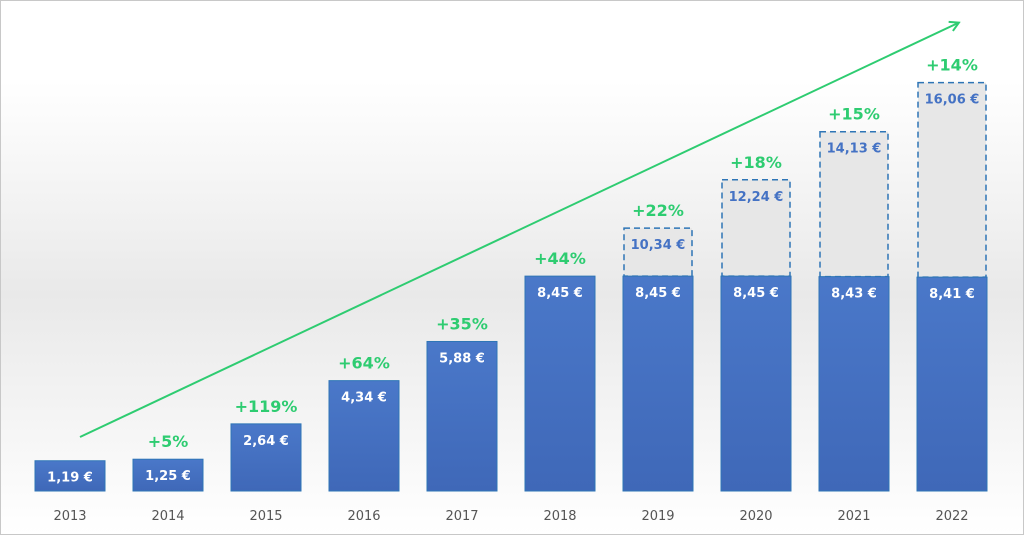 This screenshot has height=535, width=1024. I want to click on x-tick-label: 2021, so click(853, 516).